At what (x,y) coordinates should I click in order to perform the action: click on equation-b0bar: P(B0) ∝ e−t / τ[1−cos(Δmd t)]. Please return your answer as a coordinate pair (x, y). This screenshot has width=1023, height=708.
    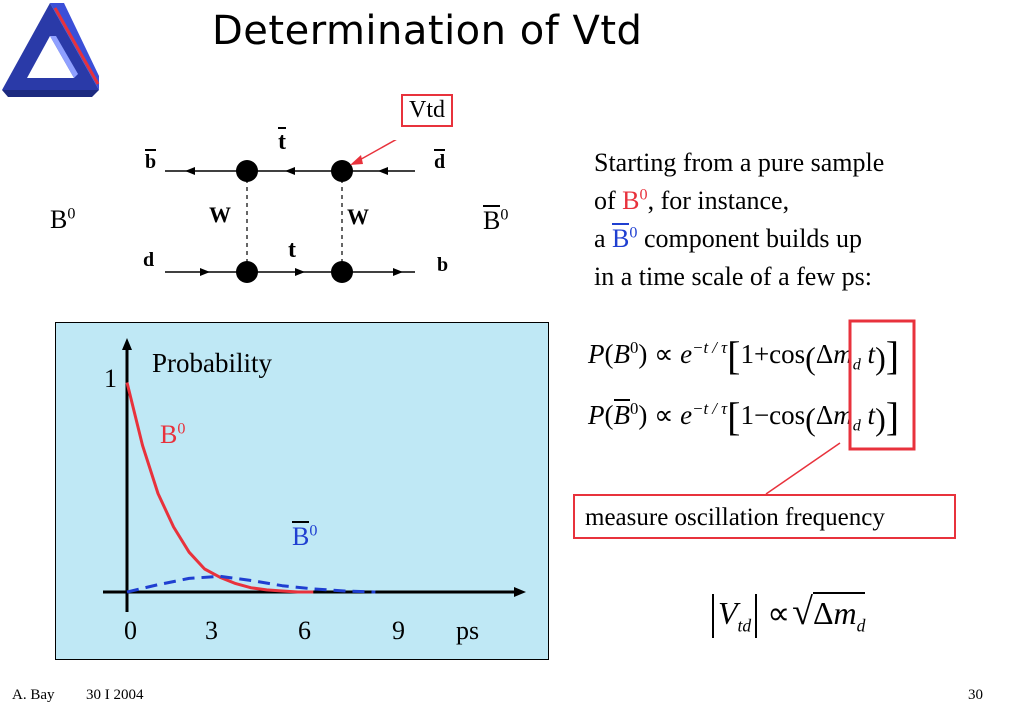
    Looking at the image, I should click on (744, 416).